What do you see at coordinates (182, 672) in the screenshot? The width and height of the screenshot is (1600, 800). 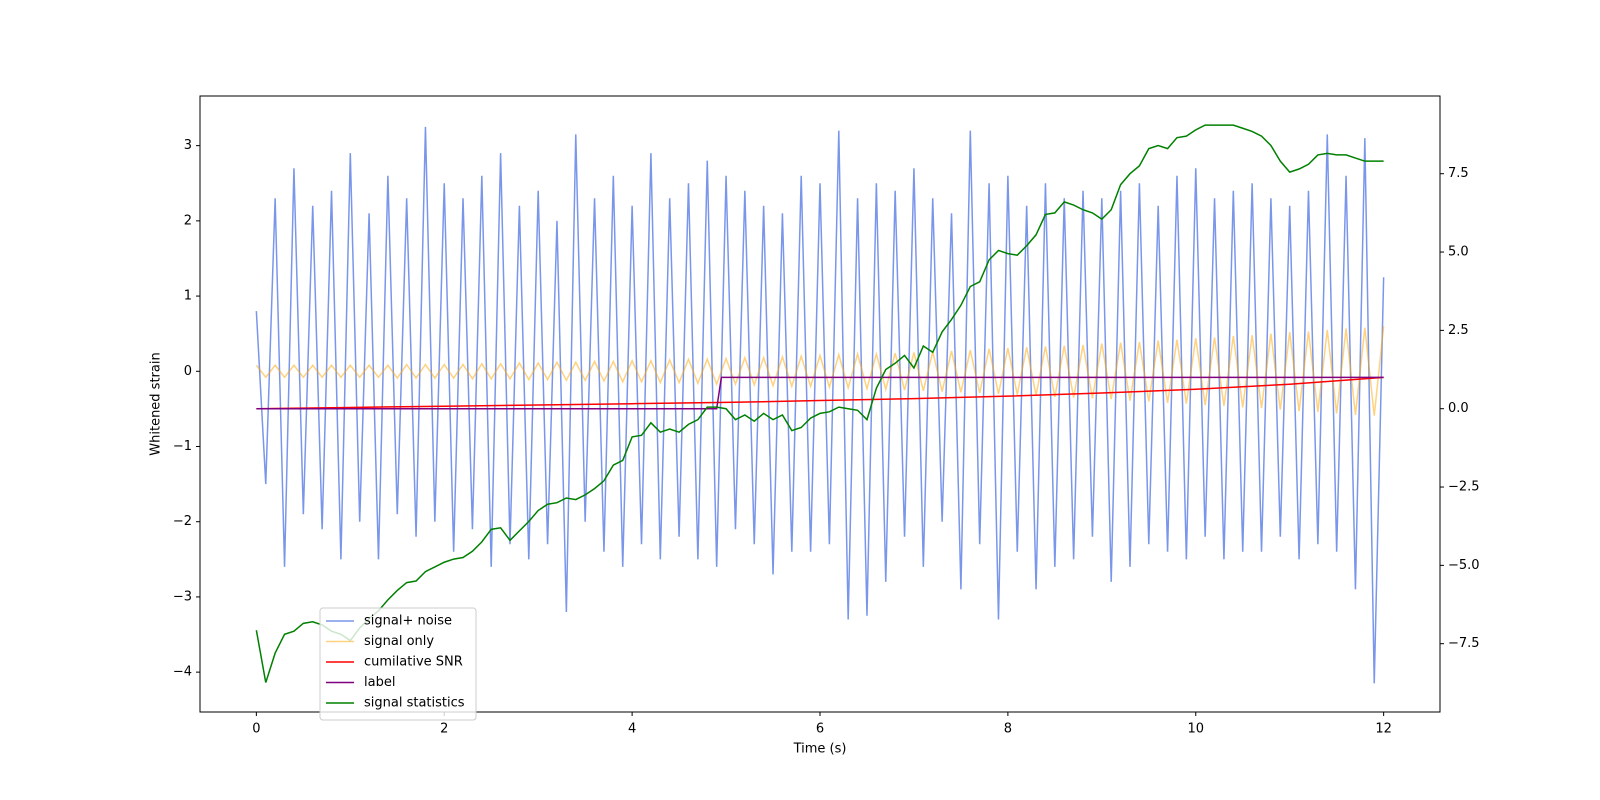 I see `y-tick-label: −4` at bounding box center [182, 672].